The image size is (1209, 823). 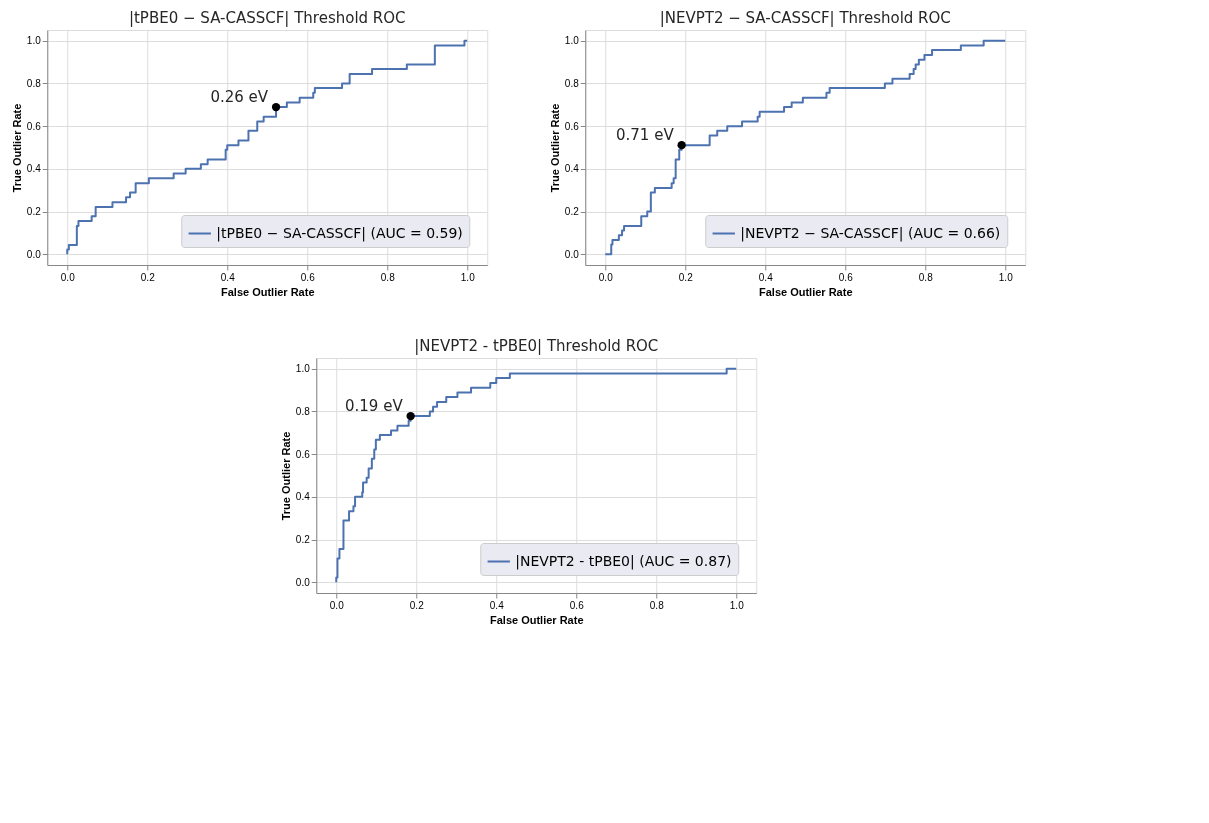 What do you see at coordinates (805, 18) in the screenshot?
I see `chart-title: |NEVPT2 − SA-CASSCF| Threshold ROC` at bounding box center [805, 18].